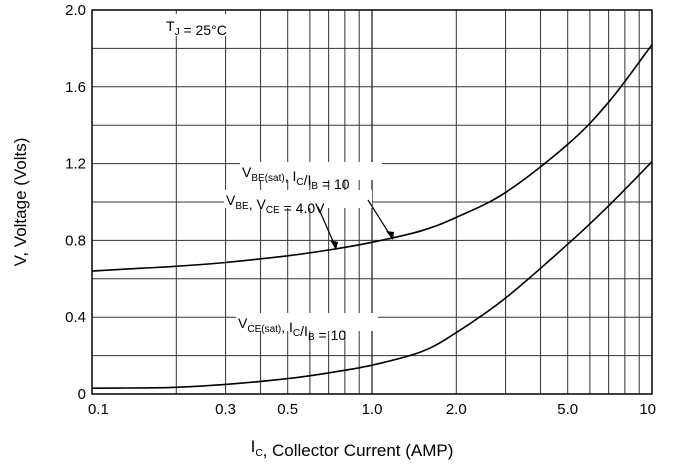 This screenshot has width=676, height=464. I want to click on annotation-vbe-sat-part: , I, so click(291, 176).